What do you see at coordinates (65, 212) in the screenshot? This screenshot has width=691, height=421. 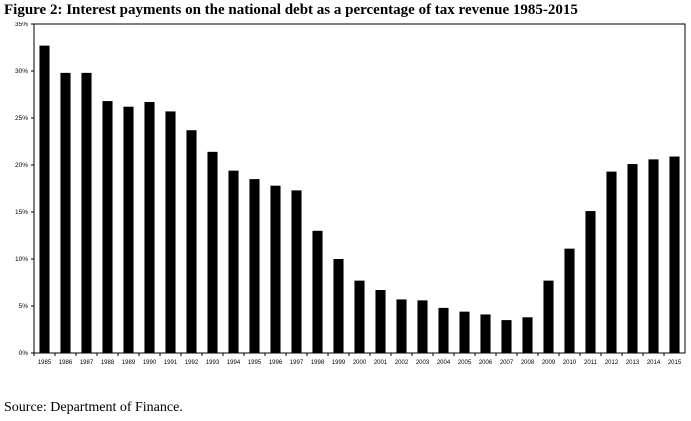 I see `bar-1986` at bounding box center [65, 212].